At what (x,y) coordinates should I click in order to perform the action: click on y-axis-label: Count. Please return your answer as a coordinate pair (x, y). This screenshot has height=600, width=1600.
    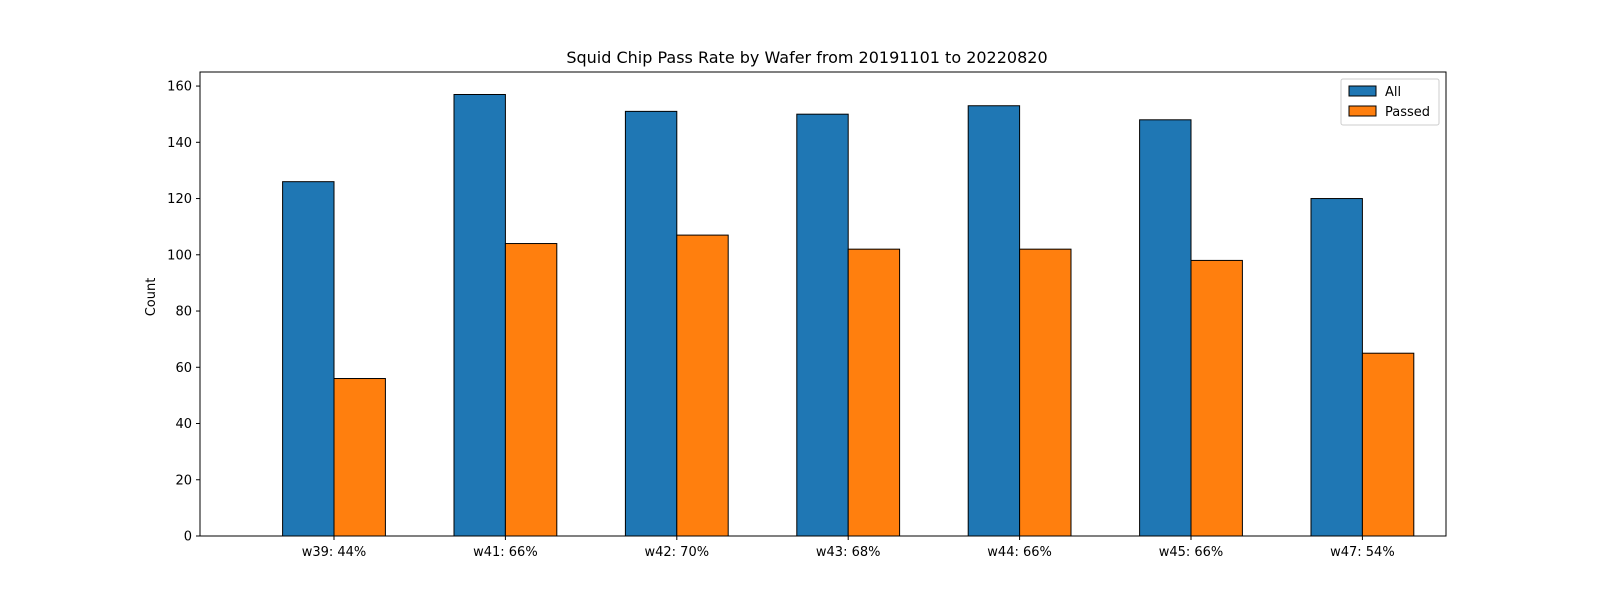
    Looking at the image, I should click on (151, 297).